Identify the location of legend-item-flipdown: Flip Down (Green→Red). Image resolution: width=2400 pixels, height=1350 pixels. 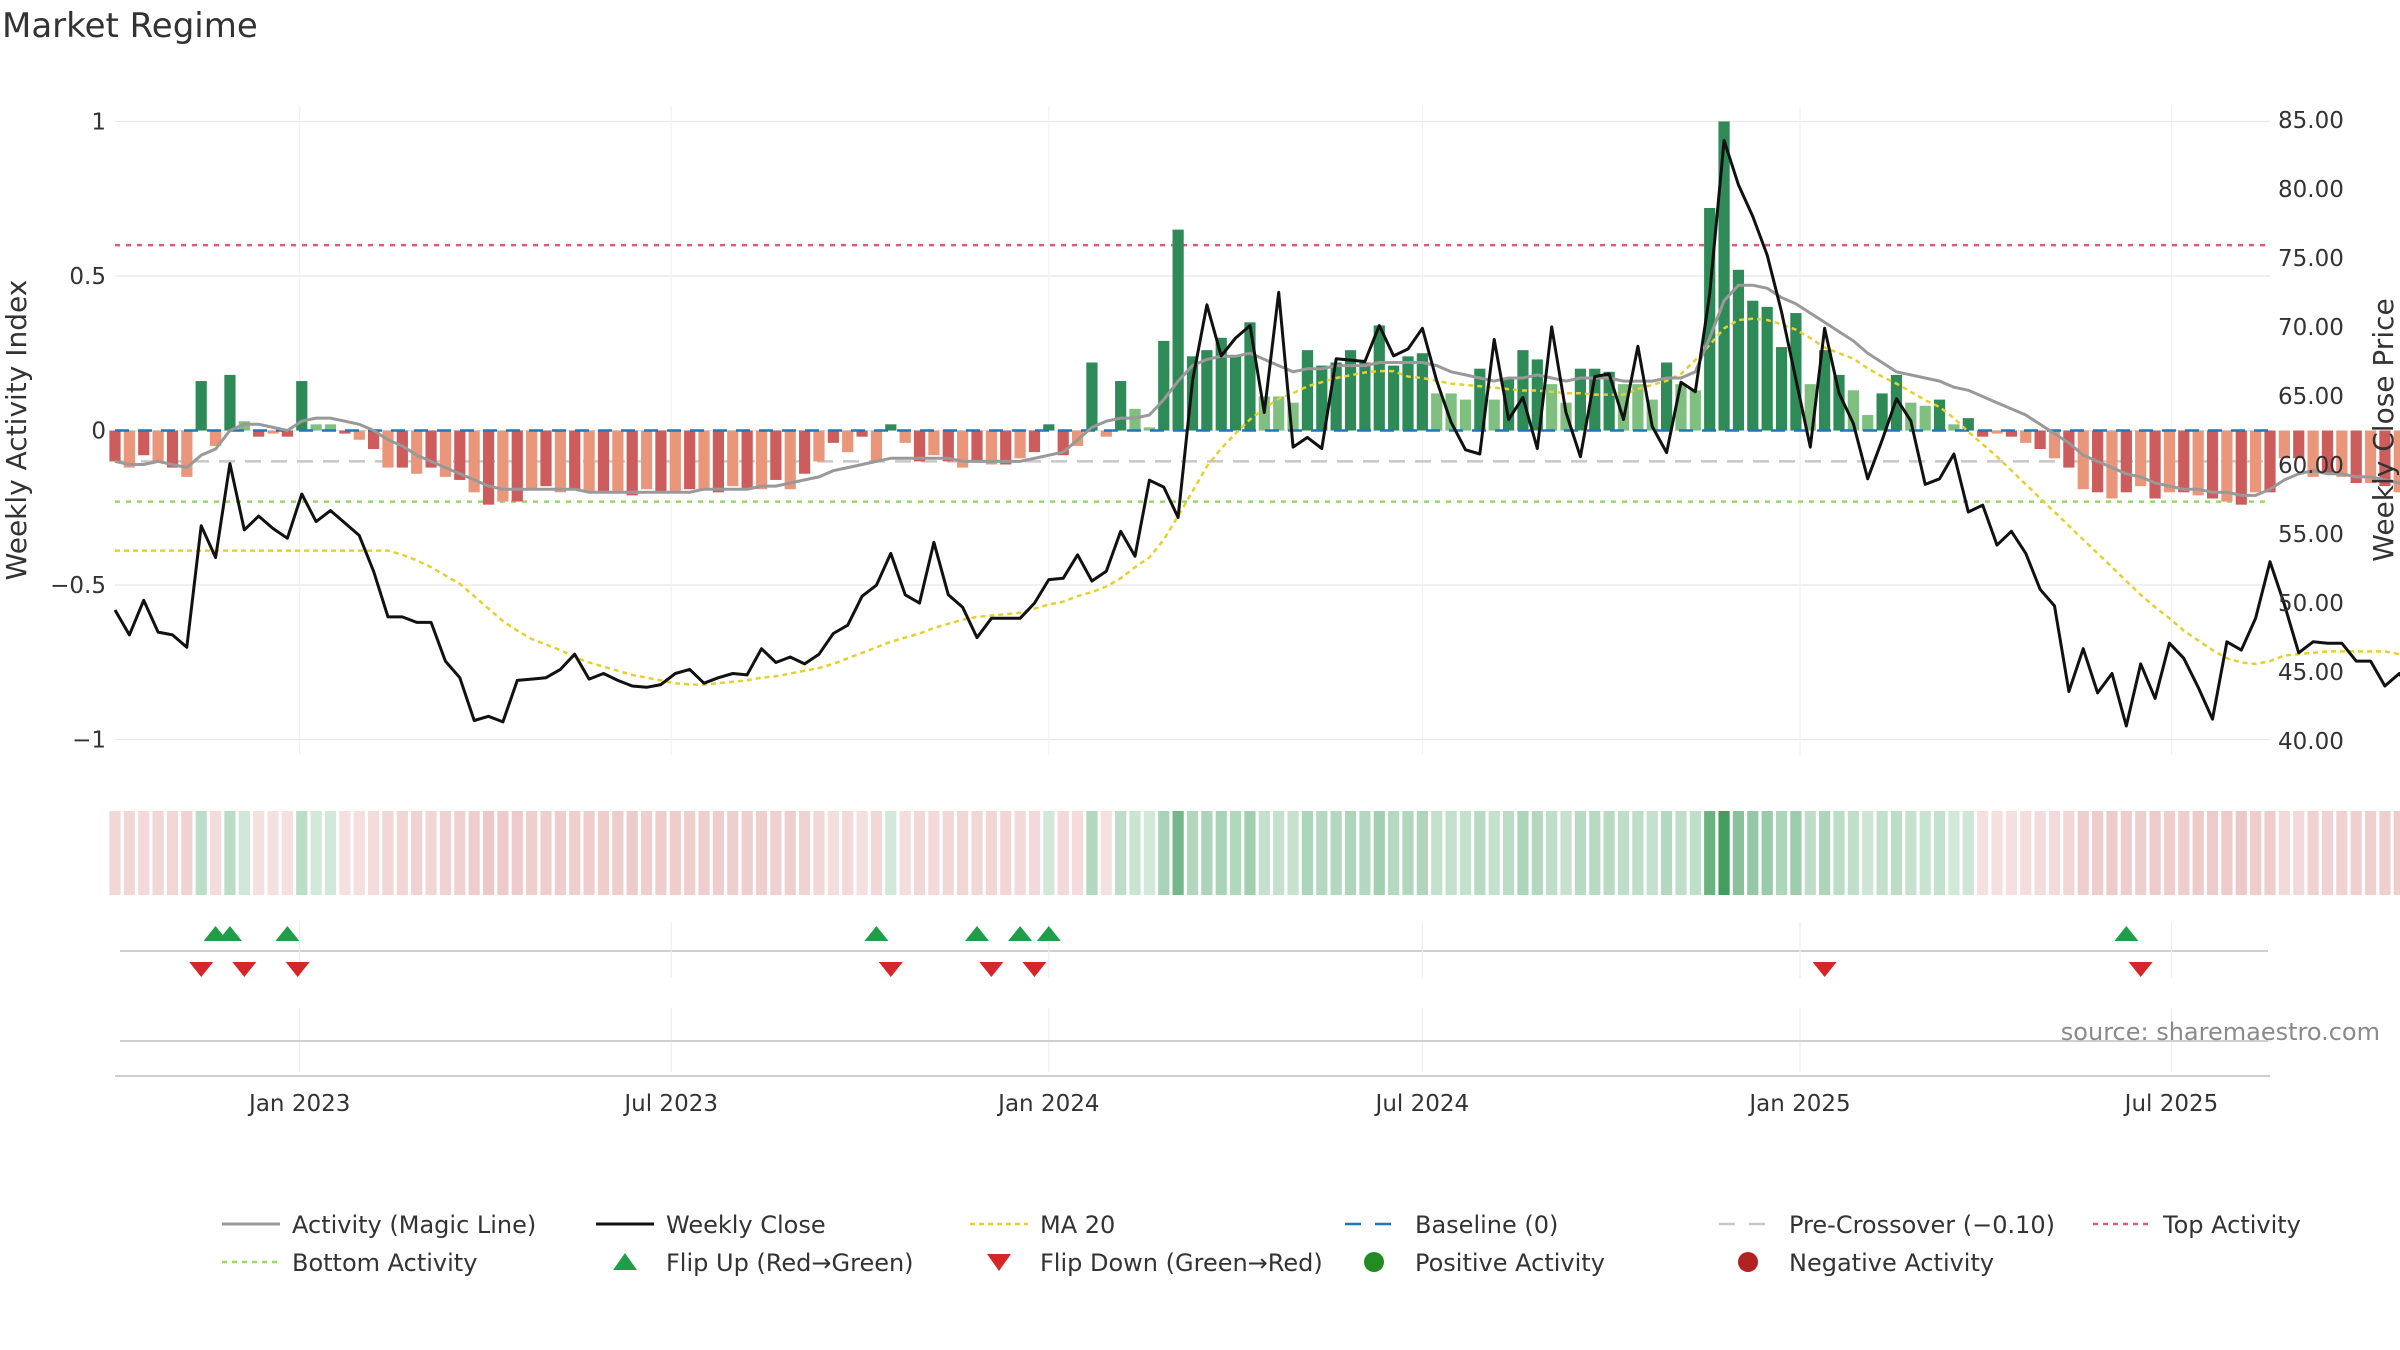
(1155, 1263).